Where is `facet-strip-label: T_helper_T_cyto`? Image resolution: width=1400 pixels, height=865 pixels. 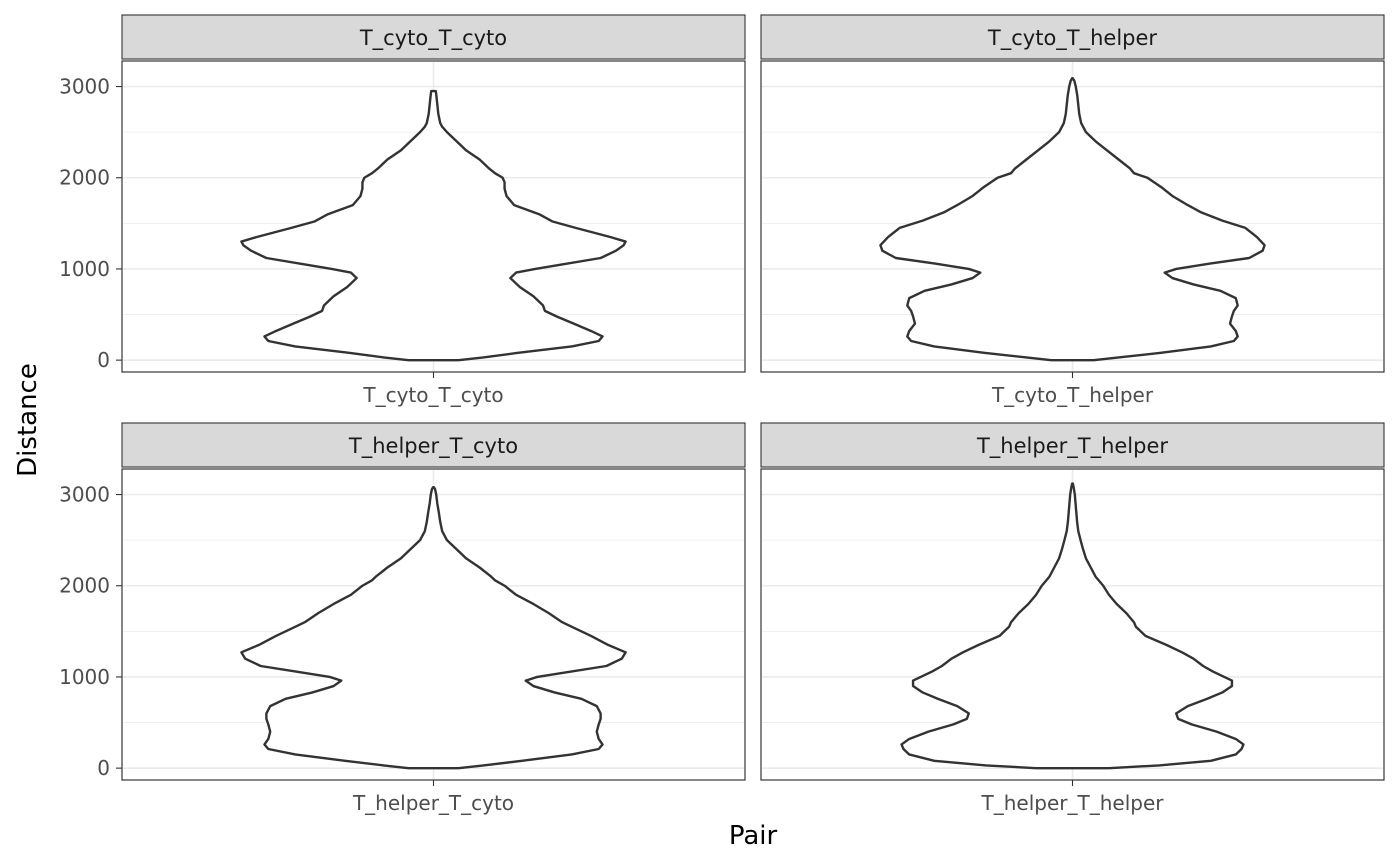
facet-strip-label: T_helper_T_cyto is located at coordinates (433, 446).